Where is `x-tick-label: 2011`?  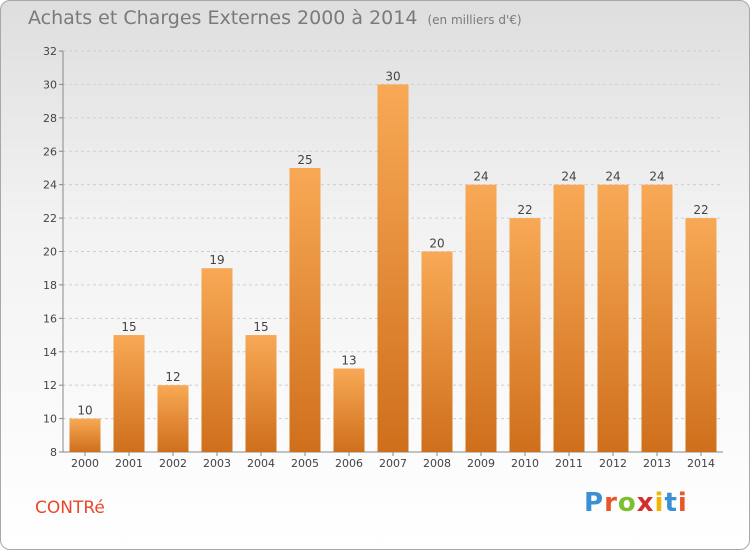 x-tick-label: 2011 is located at coordinates (569, 463).